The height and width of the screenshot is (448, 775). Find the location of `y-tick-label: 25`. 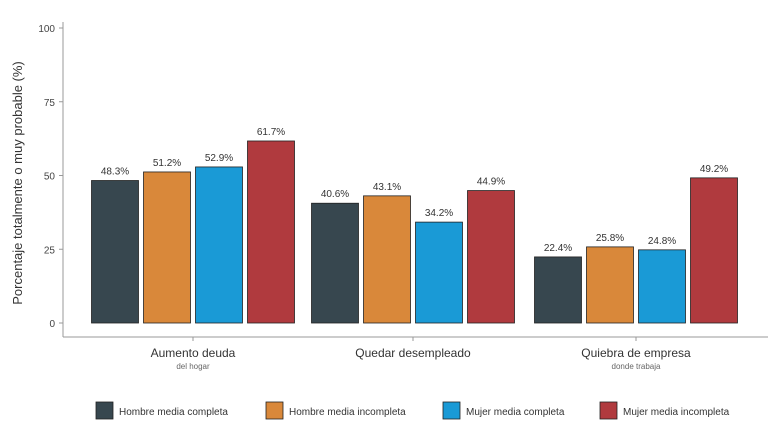

y-tick-label: 25 is located at coordinates (50, 250).